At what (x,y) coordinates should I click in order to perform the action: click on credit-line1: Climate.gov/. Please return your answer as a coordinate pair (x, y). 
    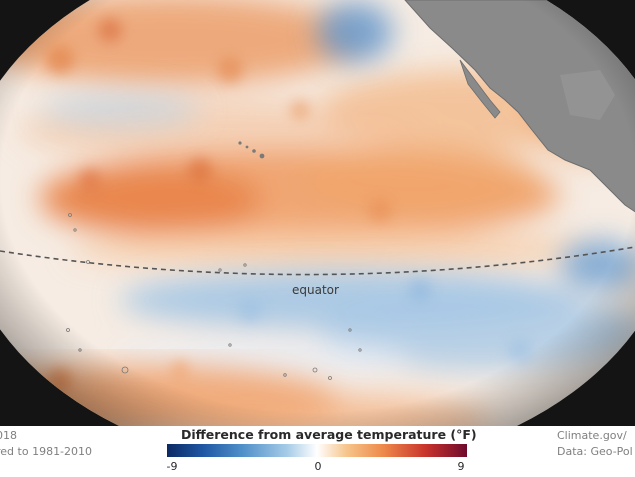
    Looking at the image, I should click on (592, 435).